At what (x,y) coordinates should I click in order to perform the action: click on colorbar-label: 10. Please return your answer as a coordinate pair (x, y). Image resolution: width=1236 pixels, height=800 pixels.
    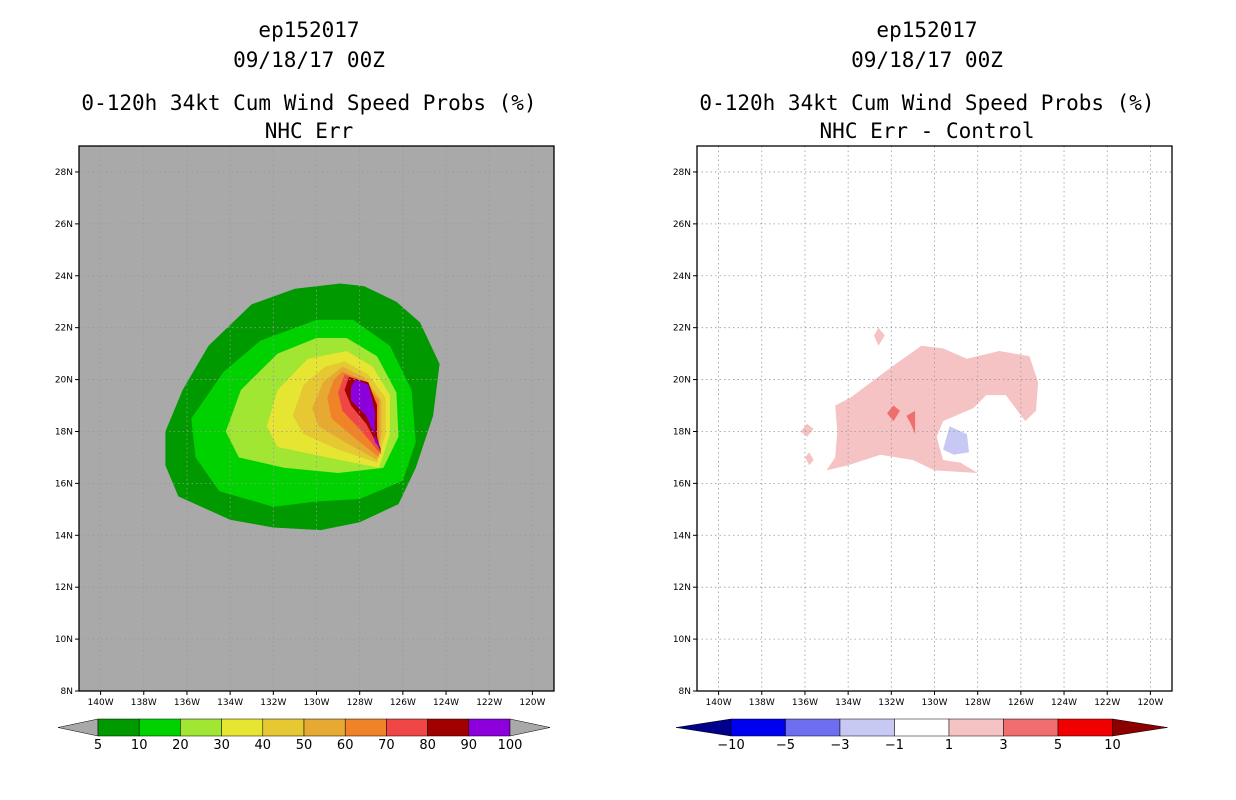
    Looking at the image, I should click on (139, 745).